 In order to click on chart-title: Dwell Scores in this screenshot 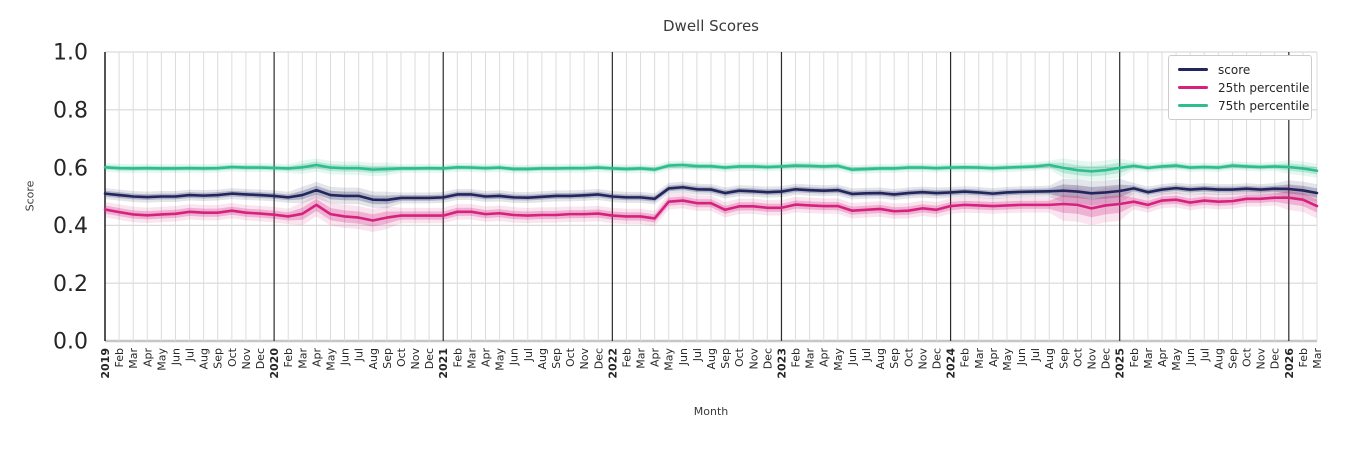, I will do `click(711, 26)`.